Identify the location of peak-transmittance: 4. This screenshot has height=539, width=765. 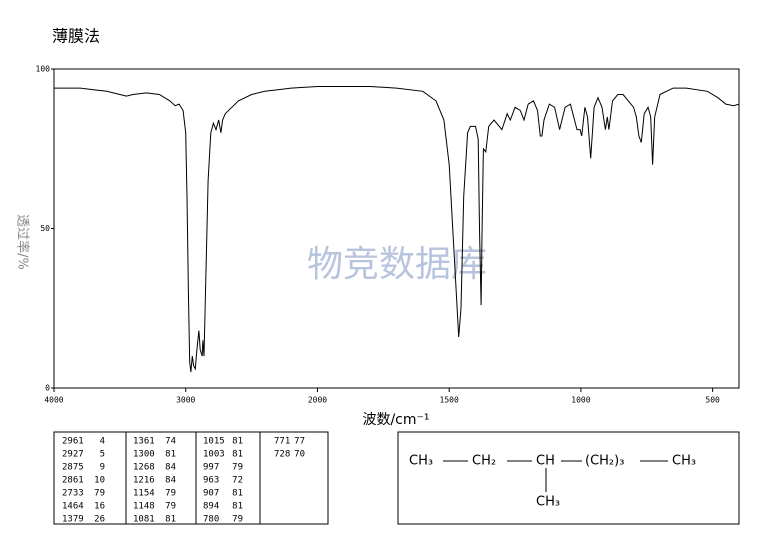
(102, 442).